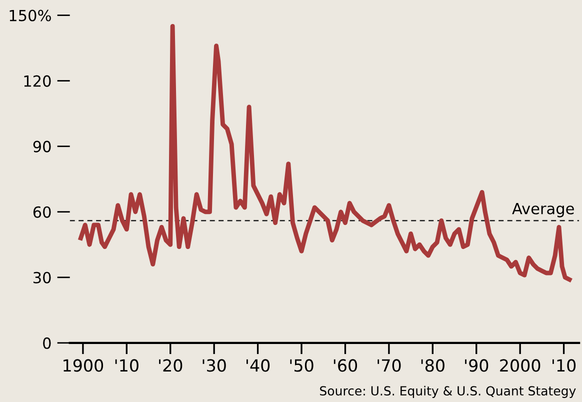  Describe the element at coordinates (258, 365) in the screenshot. I see `x-tick-label: '40` at that location.